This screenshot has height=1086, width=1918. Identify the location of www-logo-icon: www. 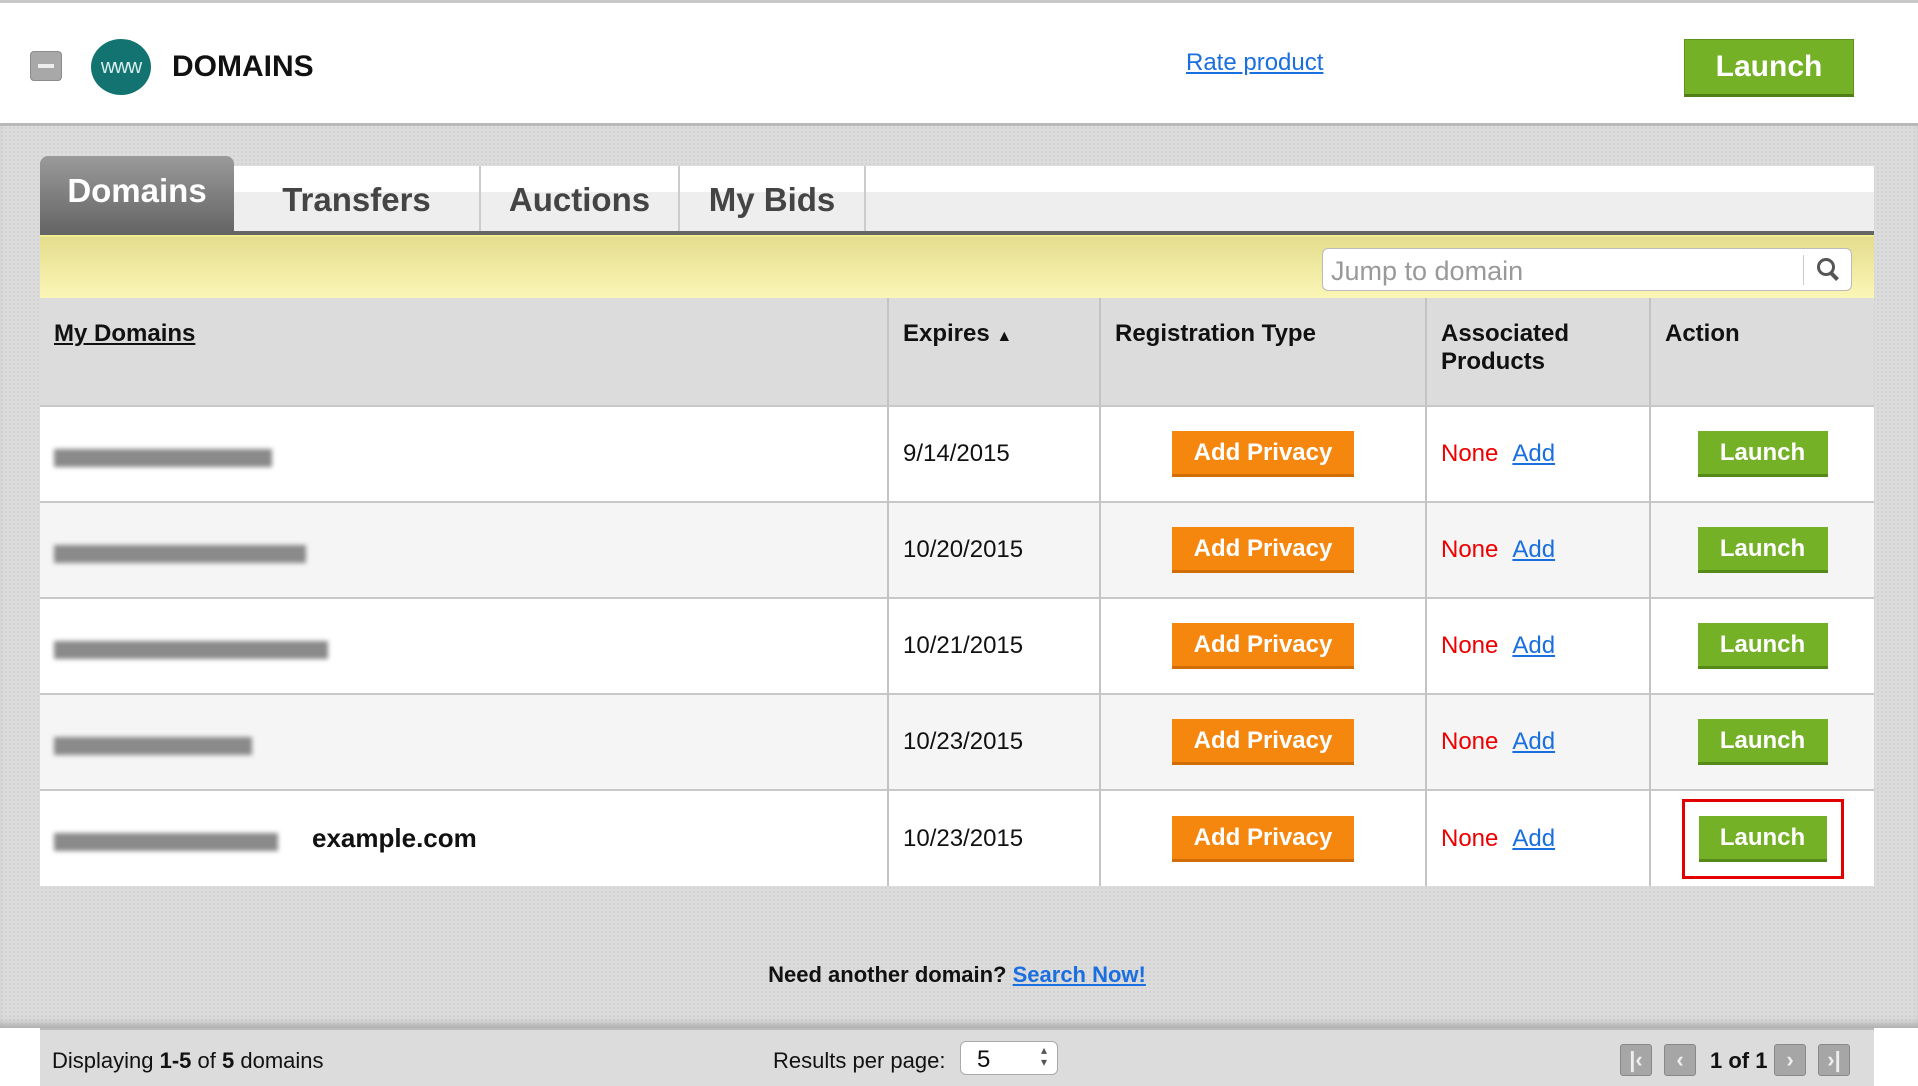
(121, 67).